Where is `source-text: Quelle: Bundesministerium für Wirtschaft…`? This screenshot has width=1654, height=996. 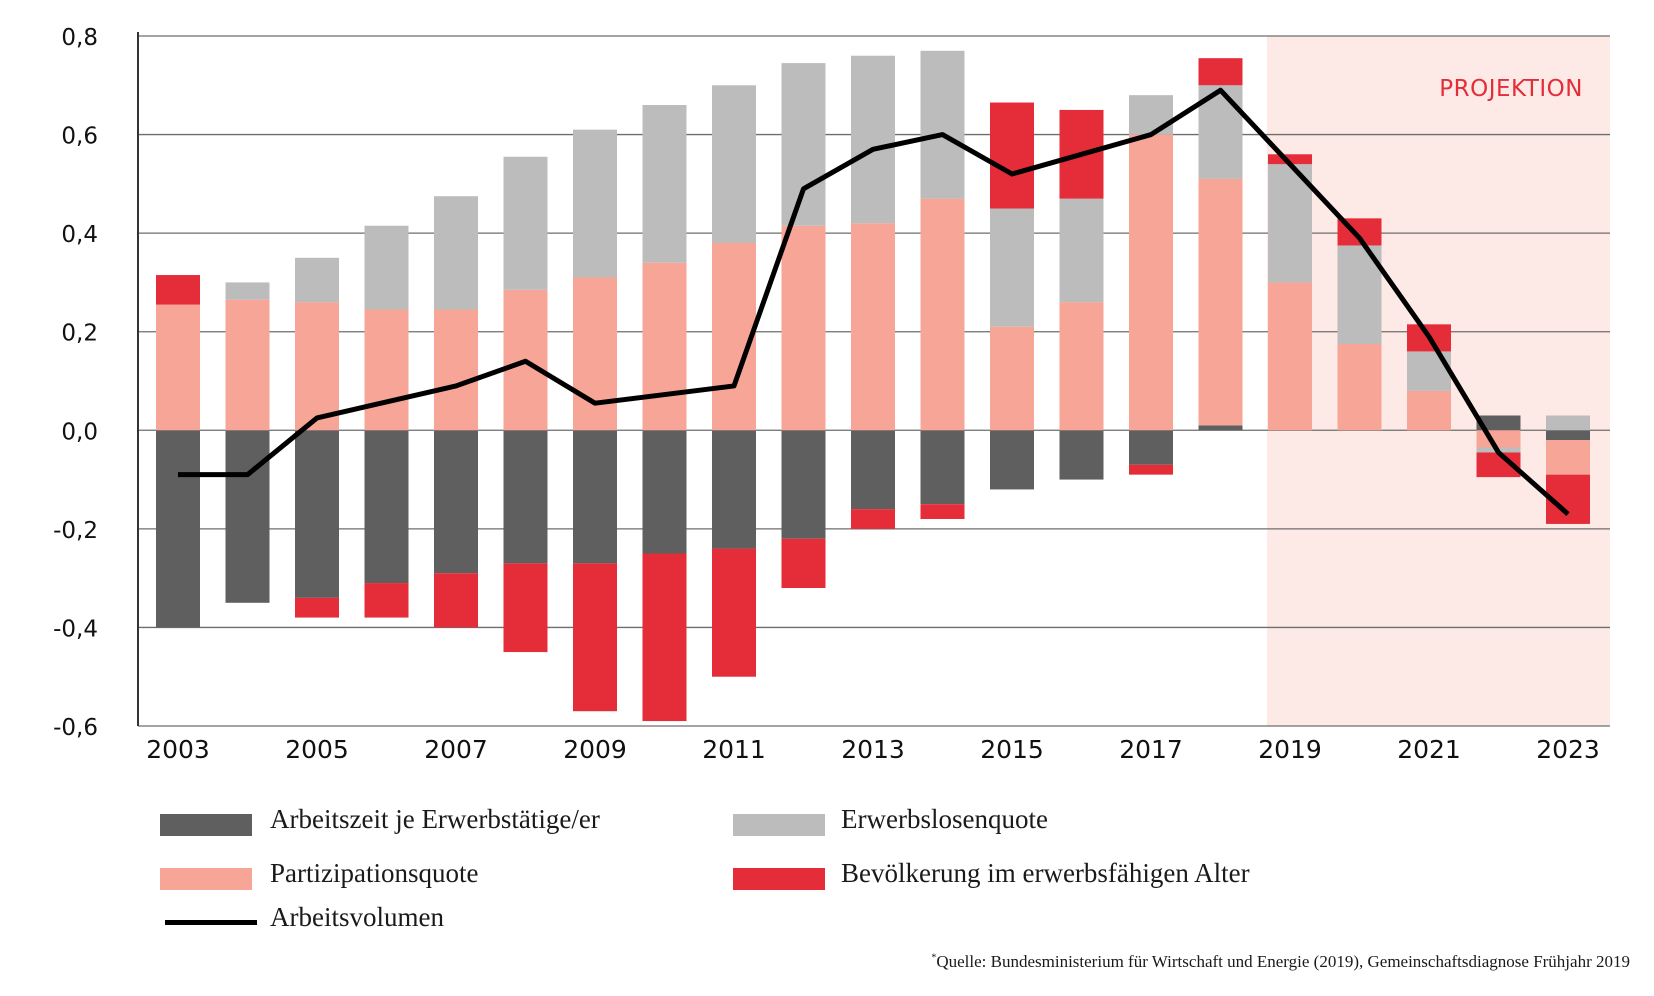 source-text: Quelle: Bundesministerium für Wirtschaft… is located at coordinates (1283, 961).